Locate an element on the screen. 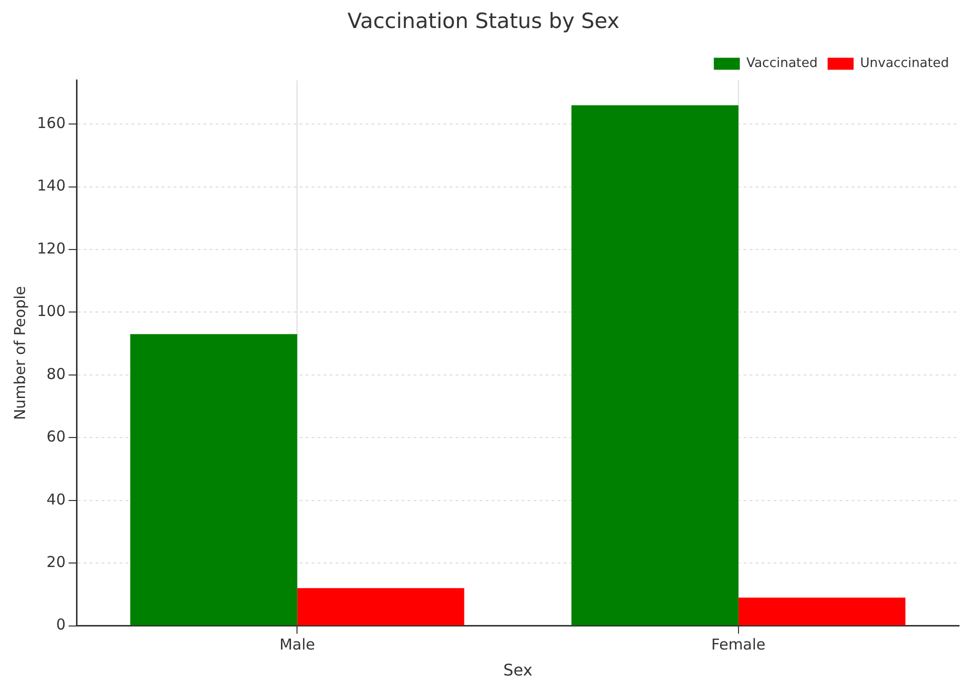 This screenshot has width=961, height=689. legend-label: Vaccinated is located at coordinates (782, 64).